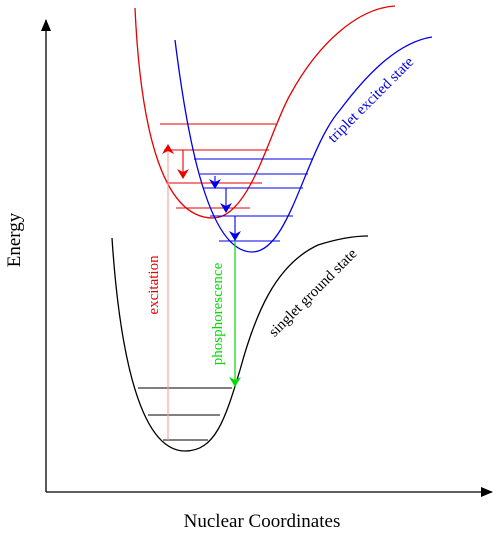 The width and height of the screenshot is (497, 535). Describe the element at coordinates (209, 195) in the screenshot. I see `vibrational-relaxation` at that location.